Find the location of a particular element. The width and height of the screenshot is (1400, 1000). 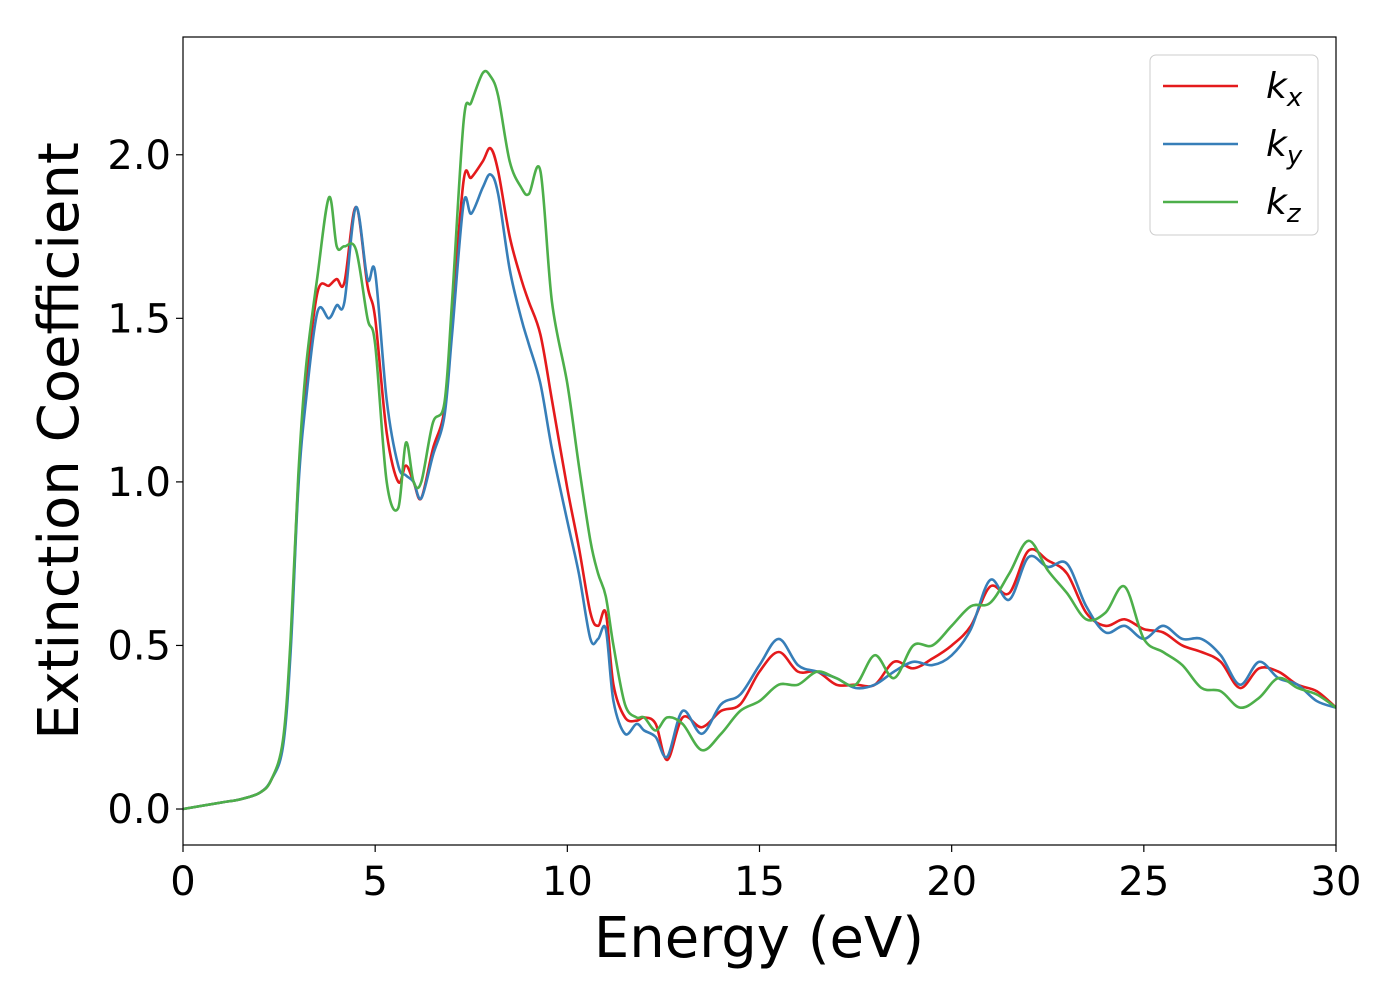

x-tick-label: 25 is located at coordinates (1143, 882).